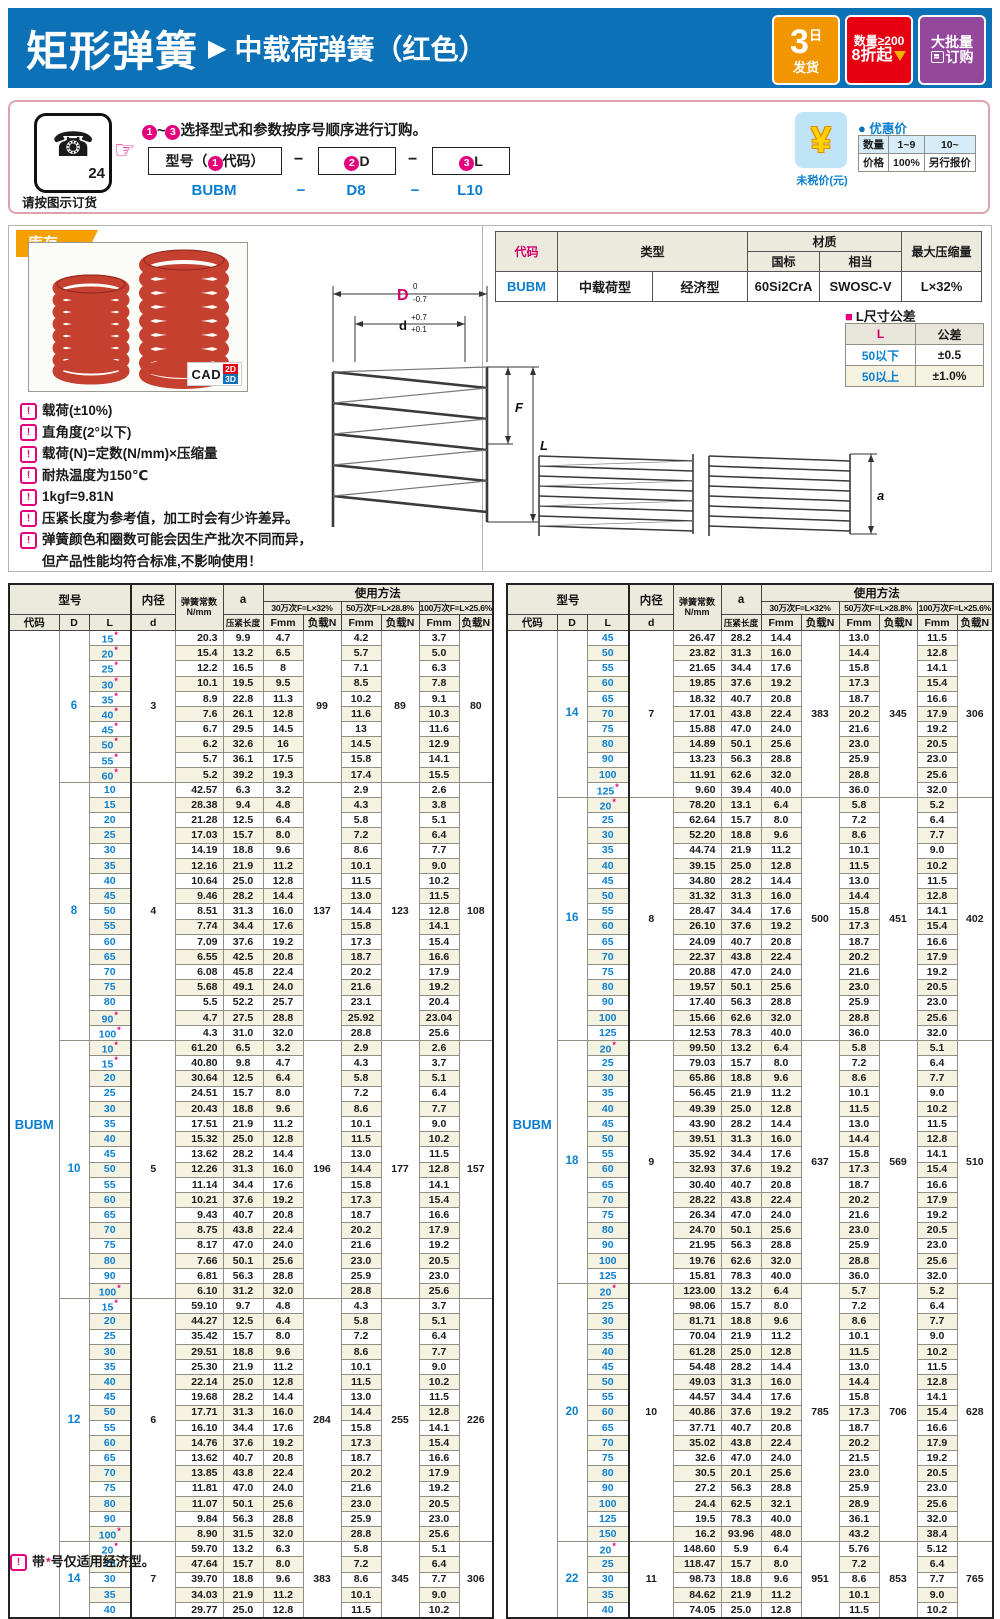 This screenshot has height=1619, width=1000. I want to click on compressed-length-cell: 29.5, so click(243, 729).